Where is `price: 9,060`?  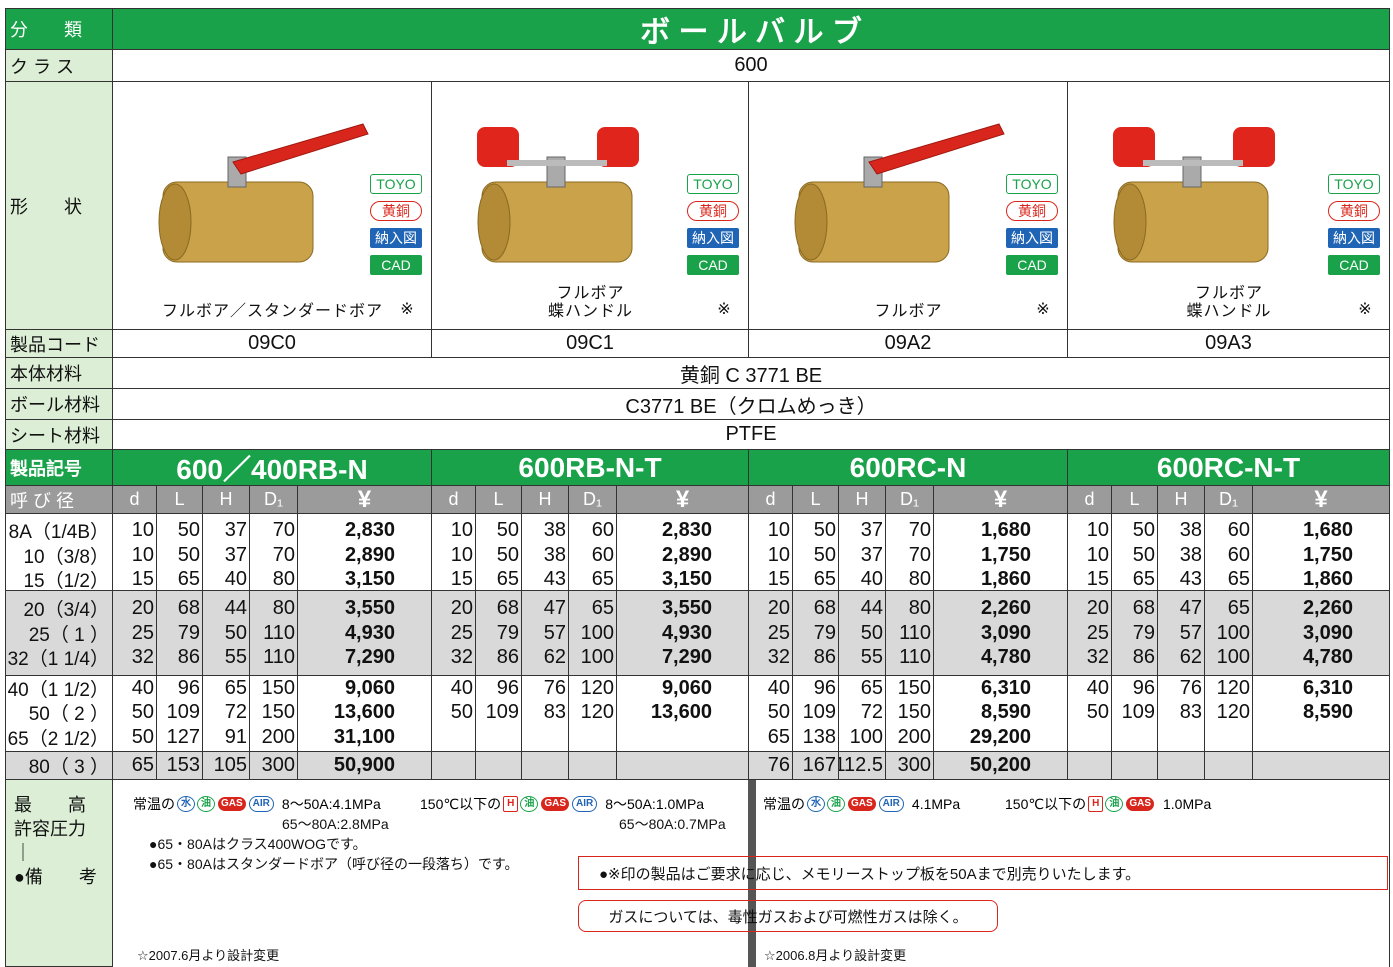 price: 9,060 is located at coordinates (686, 687).